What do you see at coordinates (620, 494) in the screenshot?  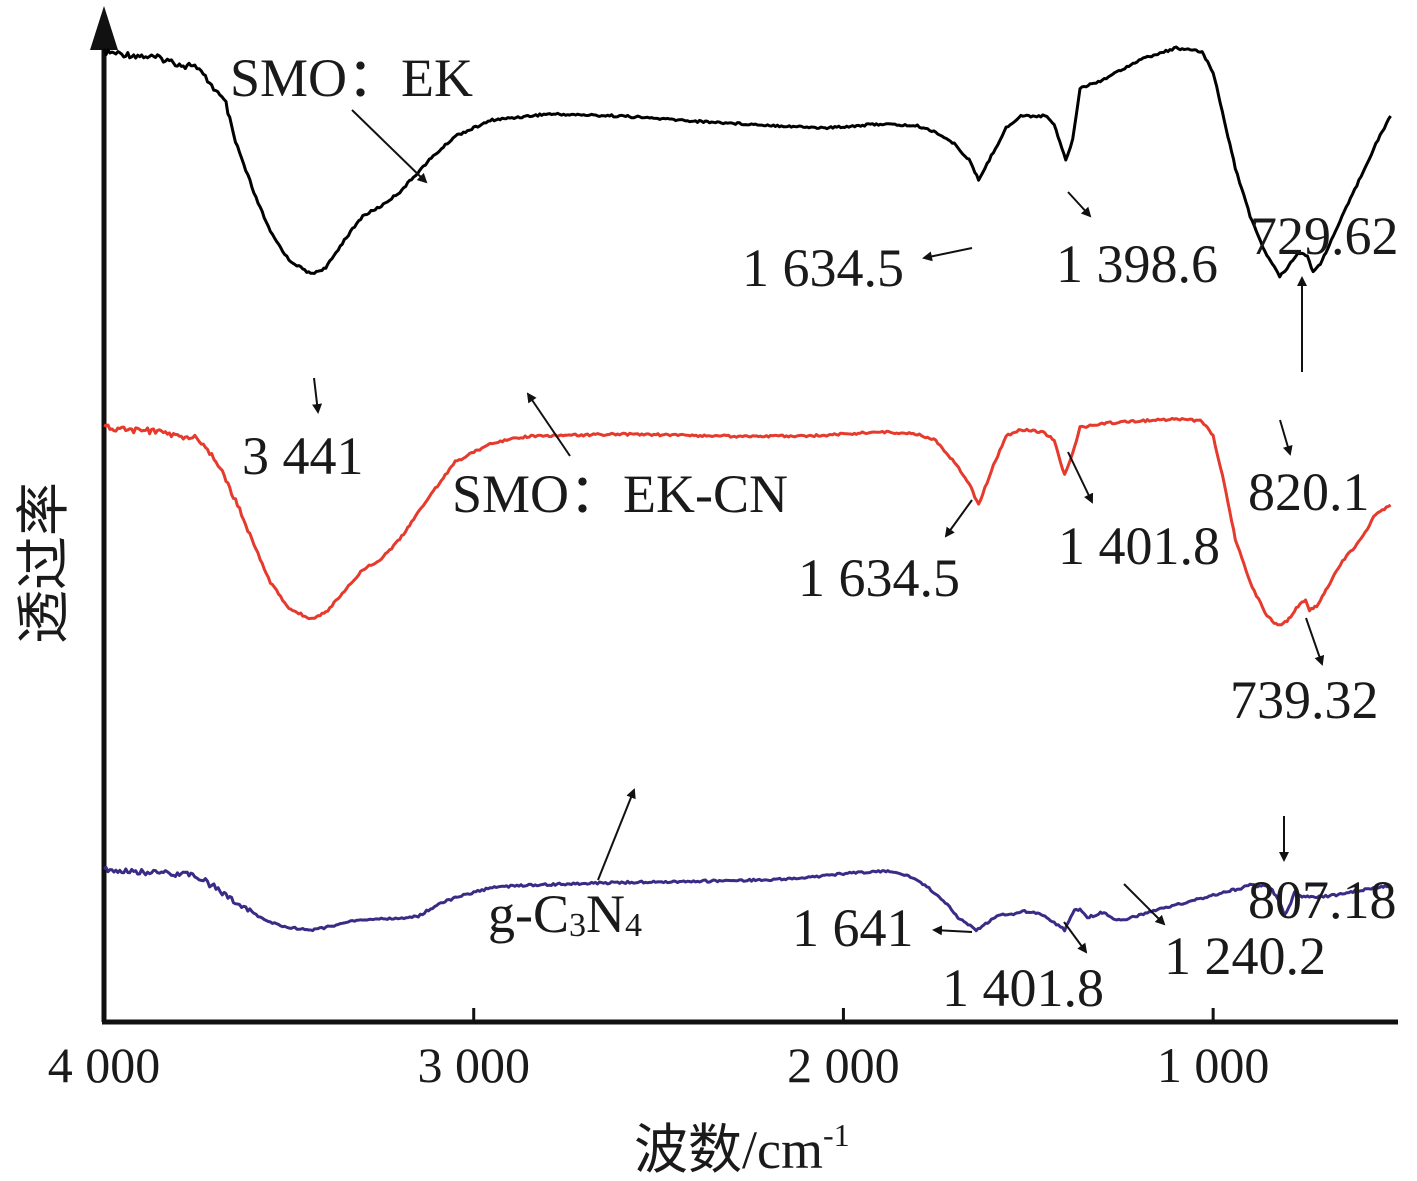 I see `series-label-smo-ek-cn: SMO：EK-CN` at bounding box center [620, 494].